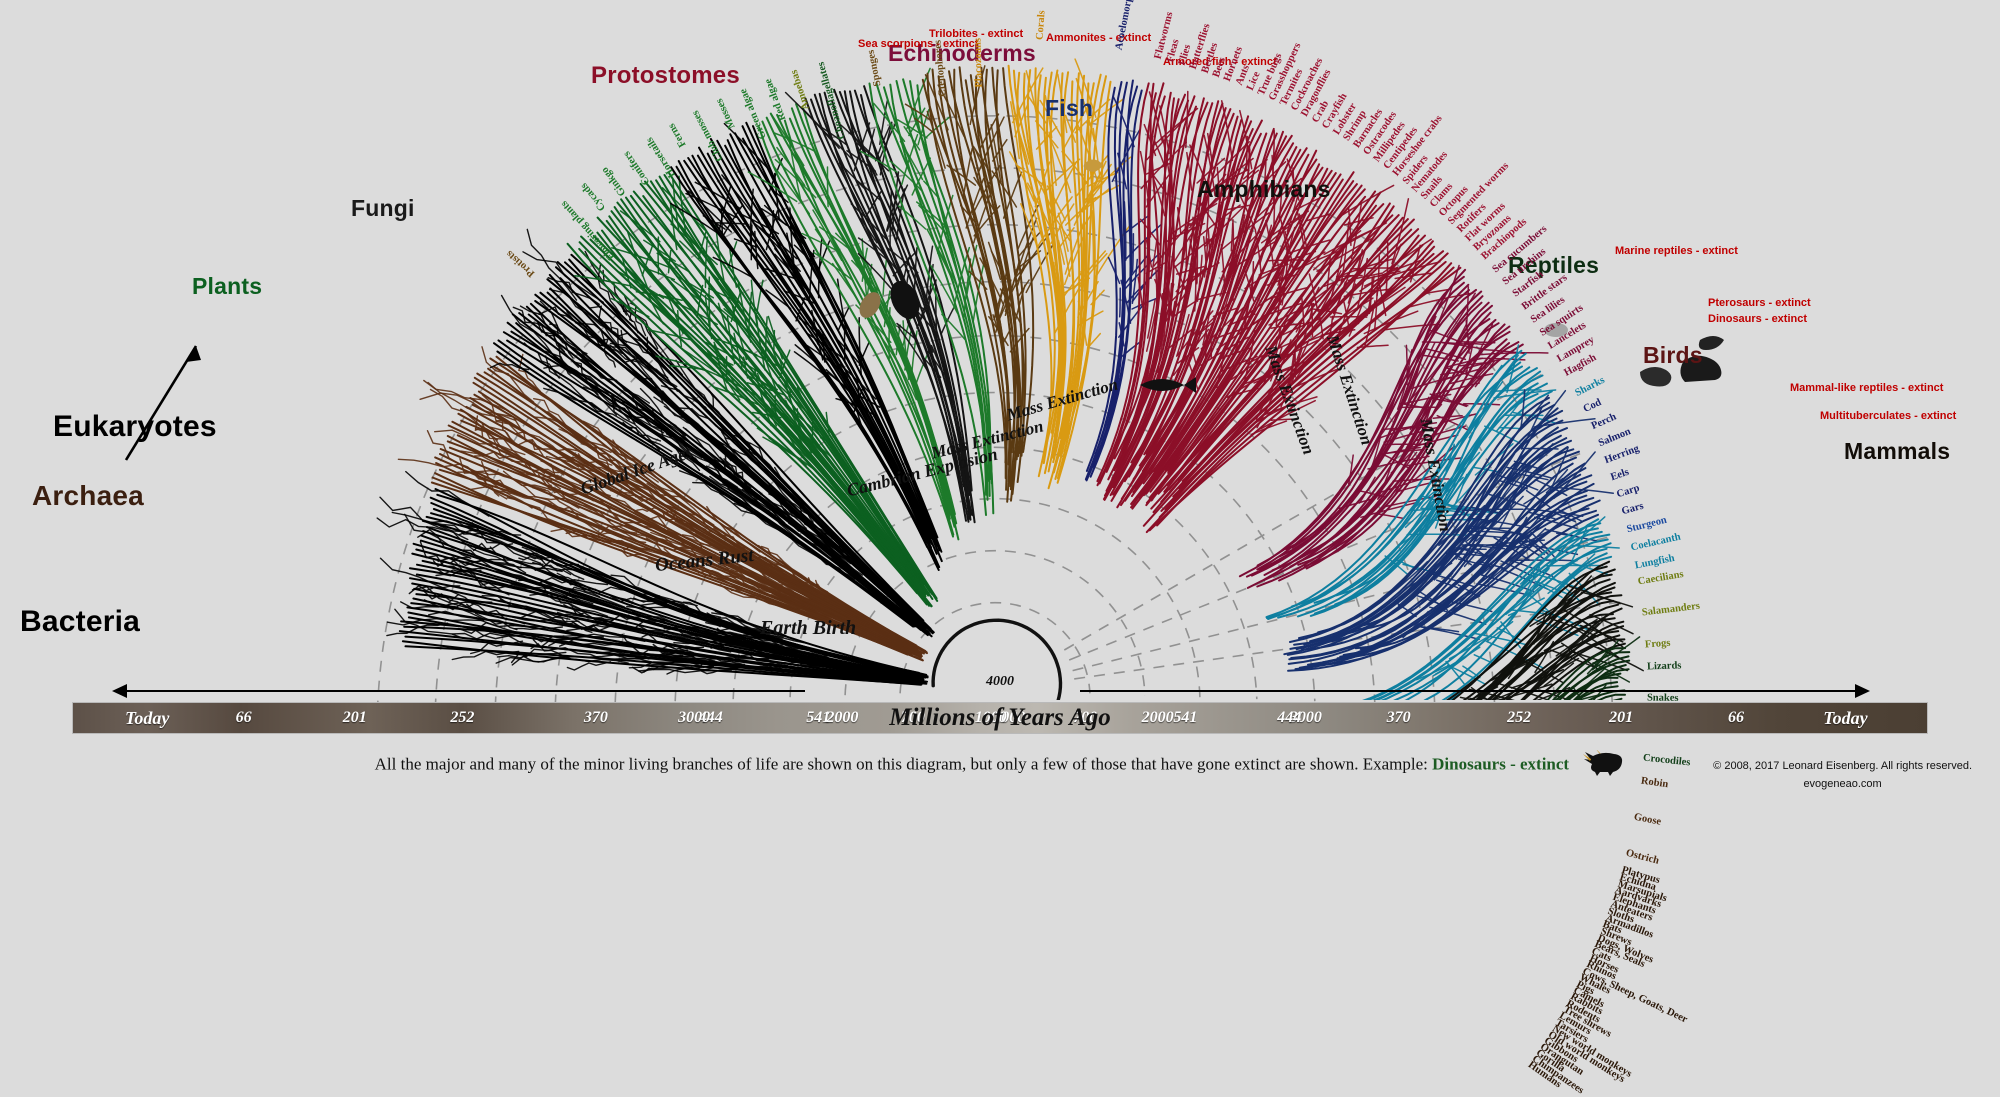 The image size is (2000, 1097). Describe the element at coordinates (912, 717) in the screenshot. I see `timeline-tick-left-700: 700` at that location.